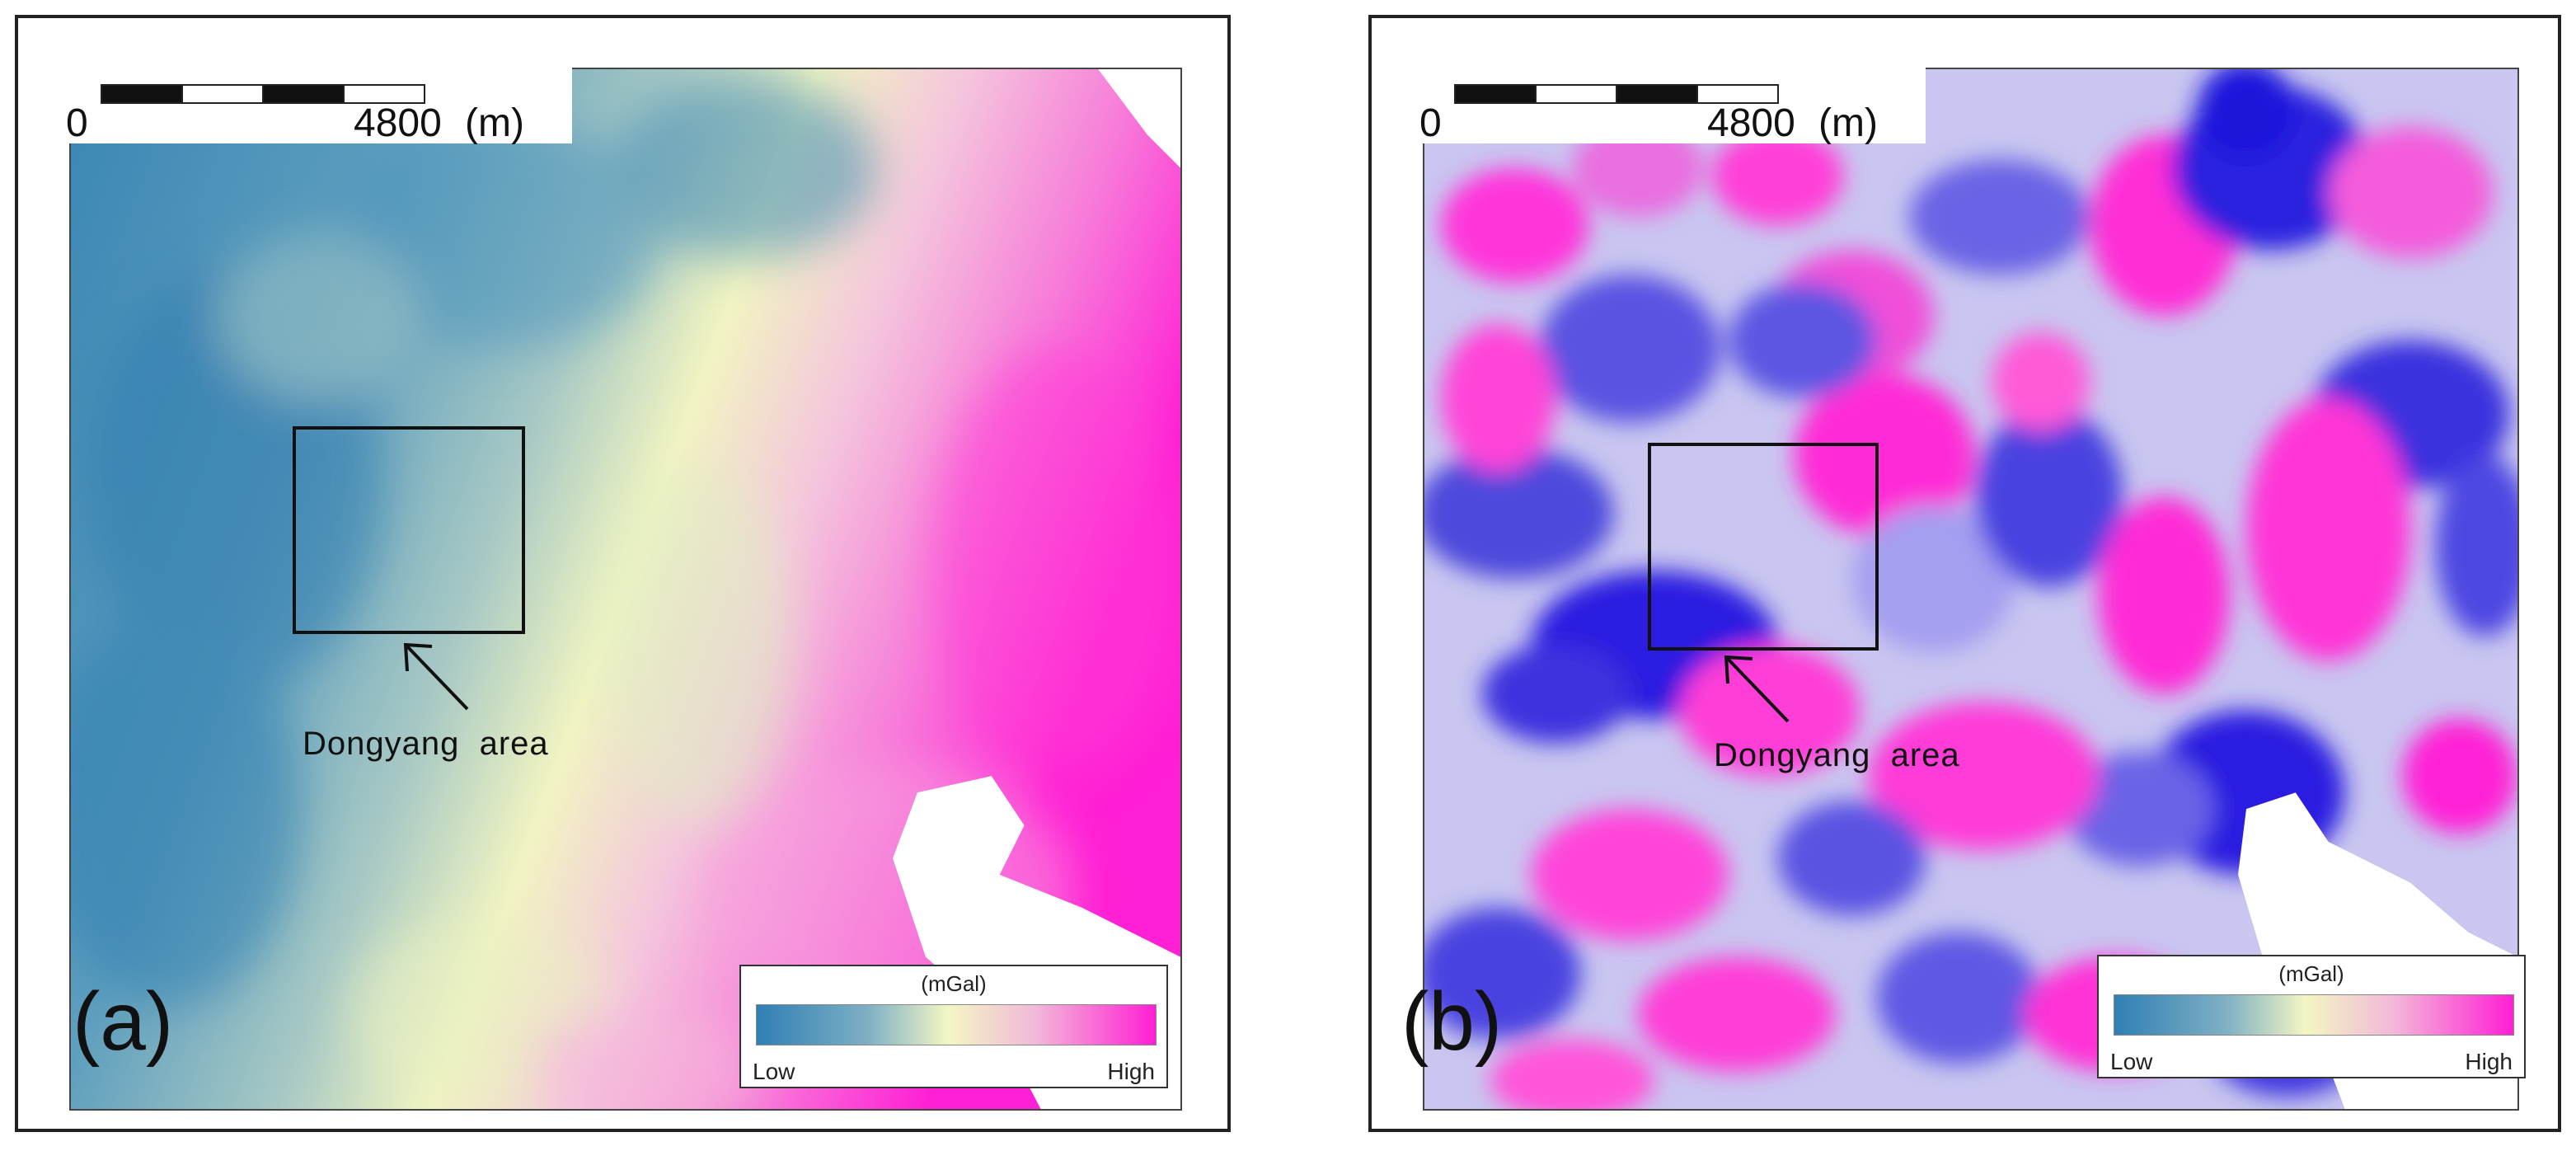 This screenshot has width=2576, height=1151. Describe the element at coordinates (319, 106) in the screenshot. I see `scale-bar-a: 0 4800 (m)` at that location.